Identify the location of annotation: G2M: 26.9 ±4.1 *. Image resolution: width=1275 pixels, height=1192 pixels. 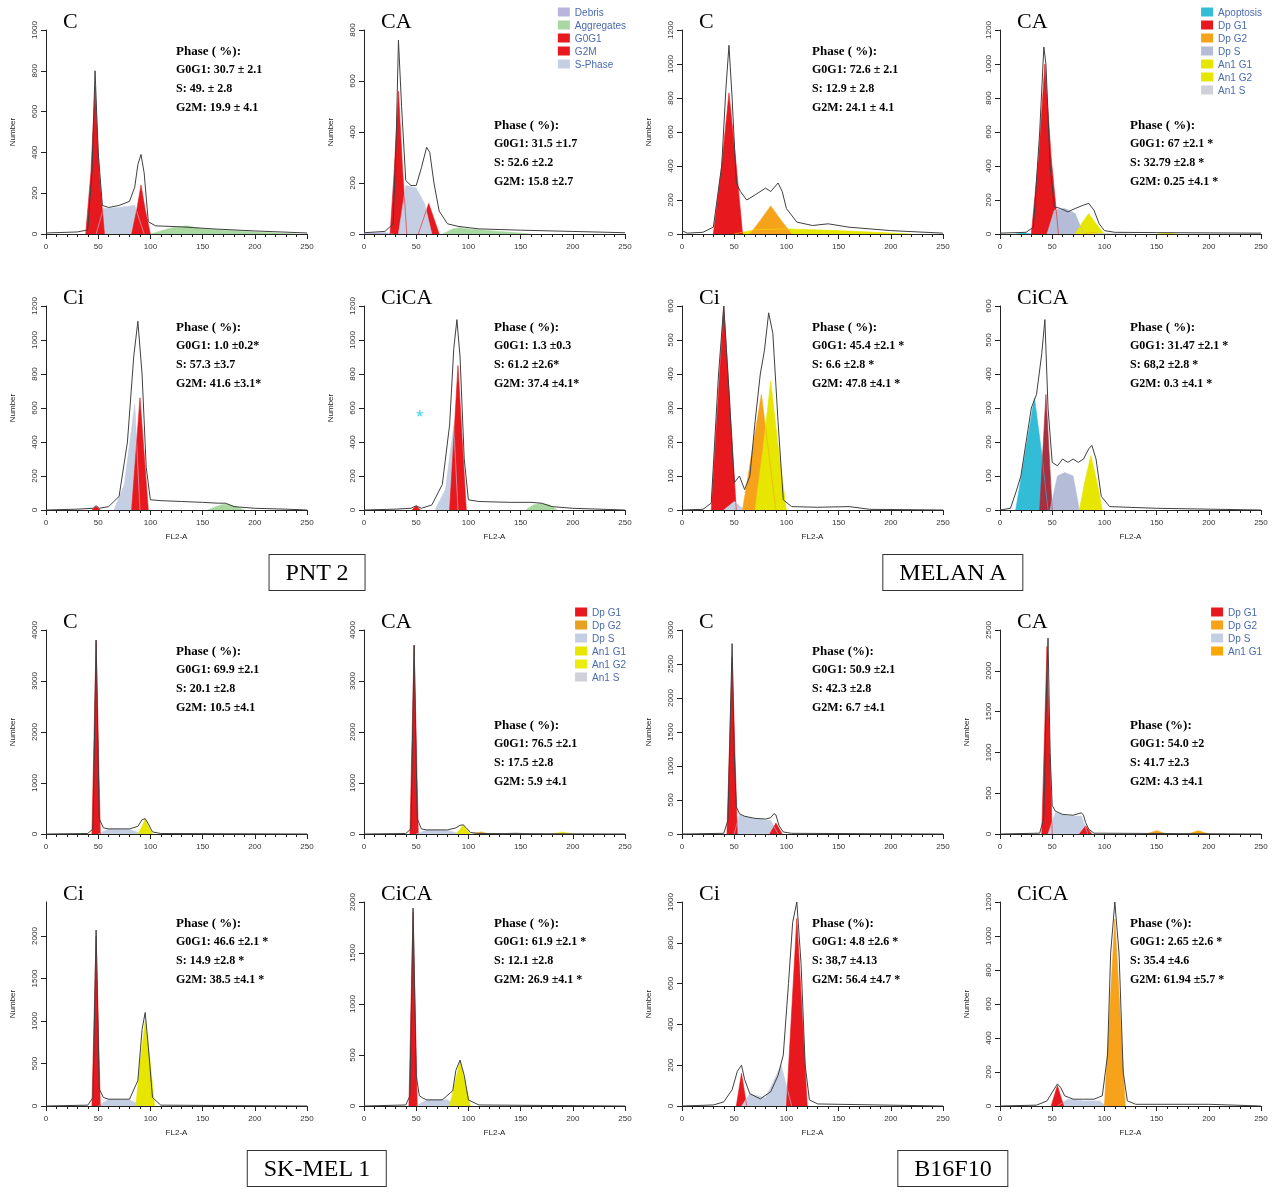
(538, 979).